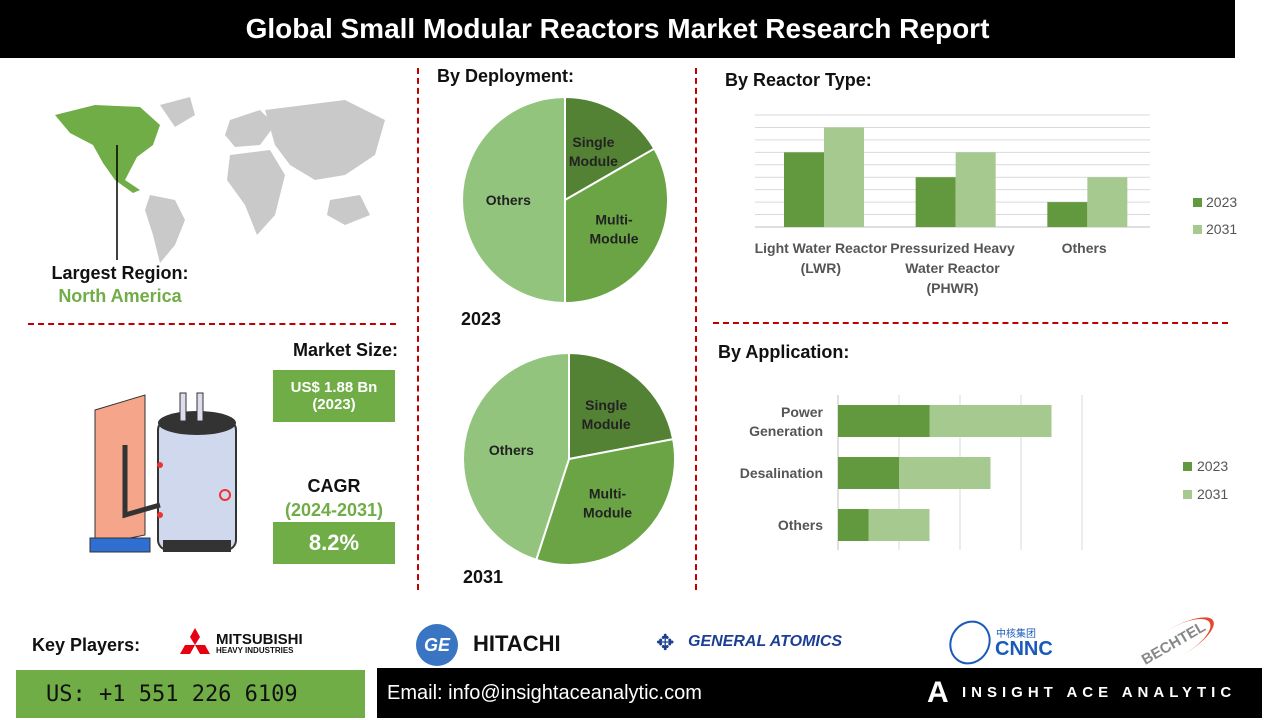 This screenshot has width=1280, height=720. I want to click on pie-2023-label: 2023, so click(481, 319).